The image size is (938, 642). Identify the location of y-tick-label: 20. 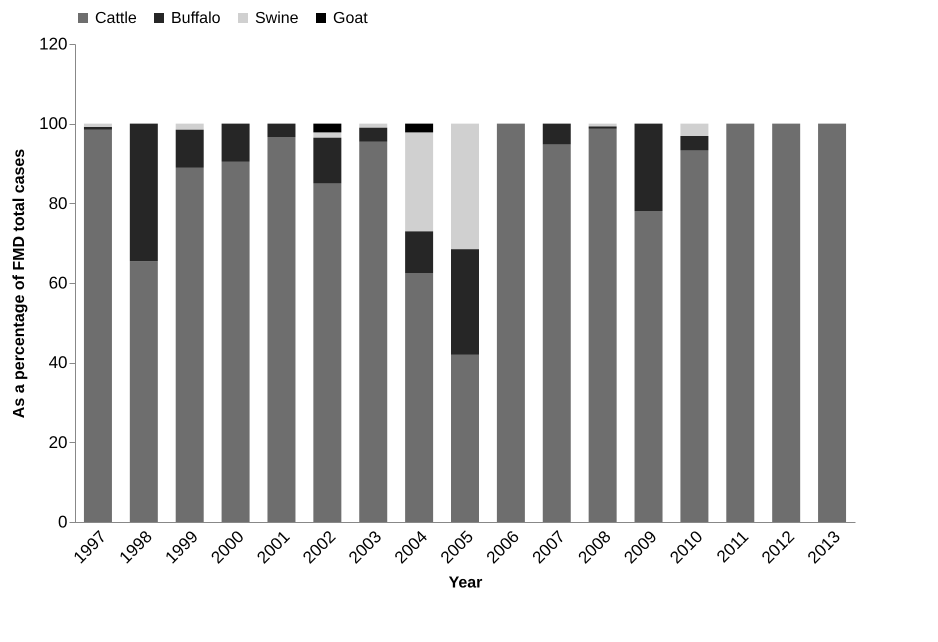
(58, 442).